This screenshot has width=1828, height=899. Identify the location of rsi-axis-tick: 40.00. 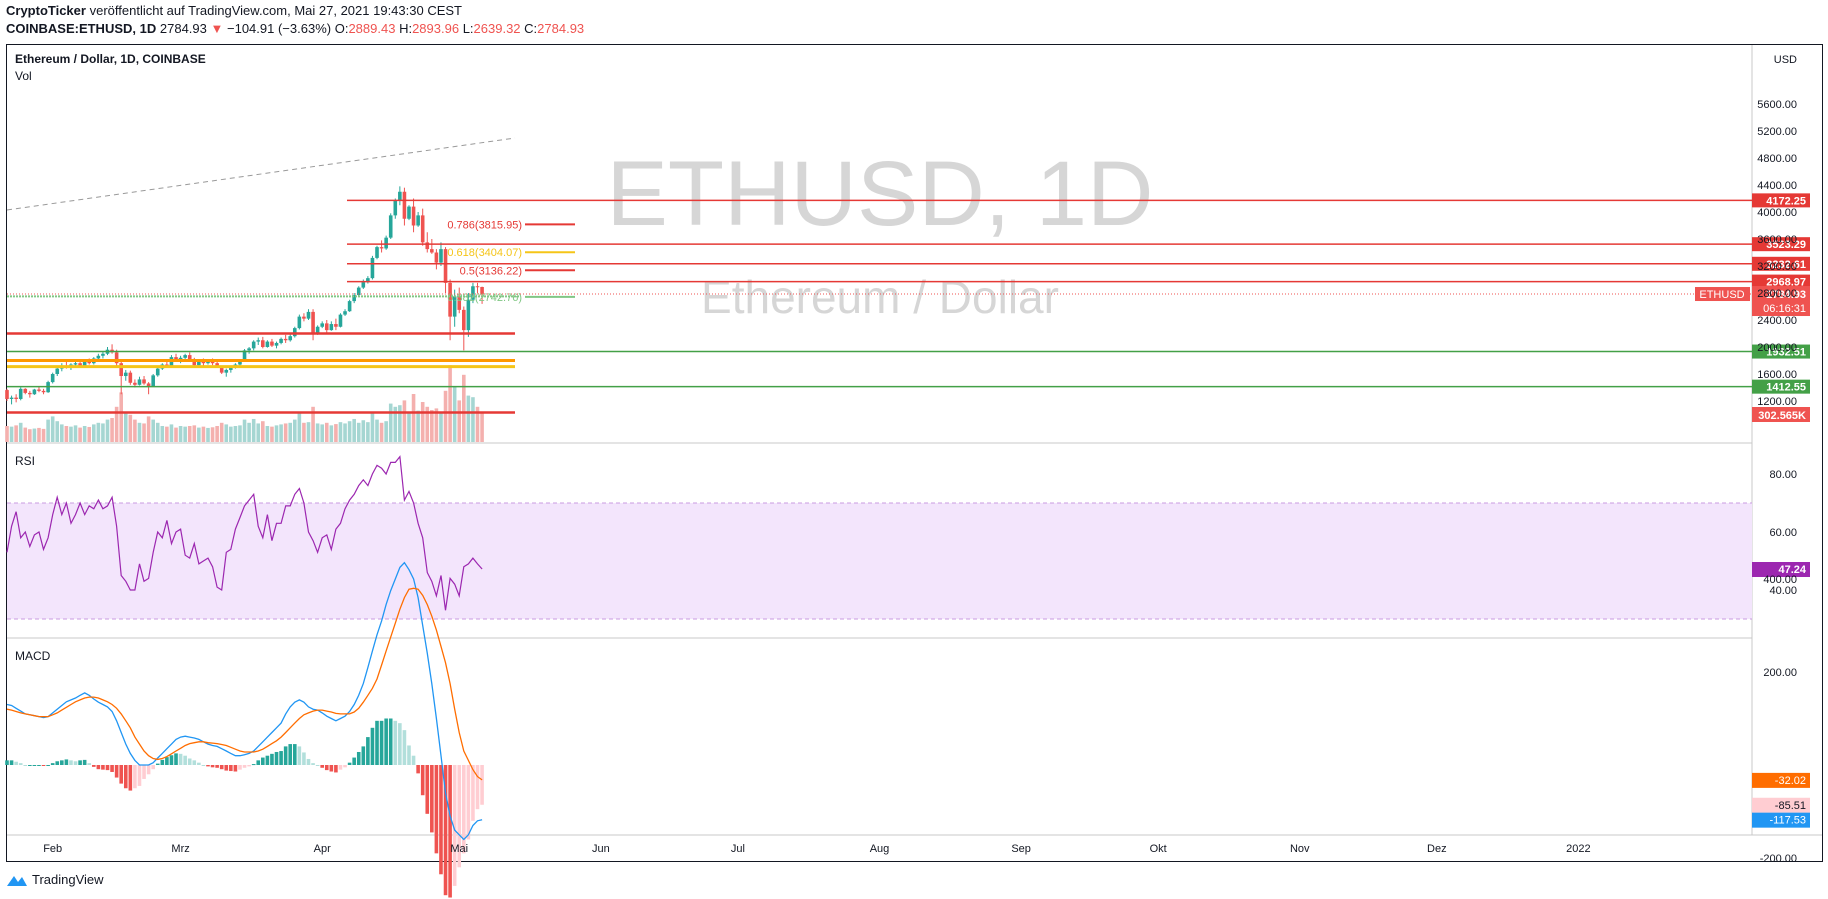
(1783, 591).